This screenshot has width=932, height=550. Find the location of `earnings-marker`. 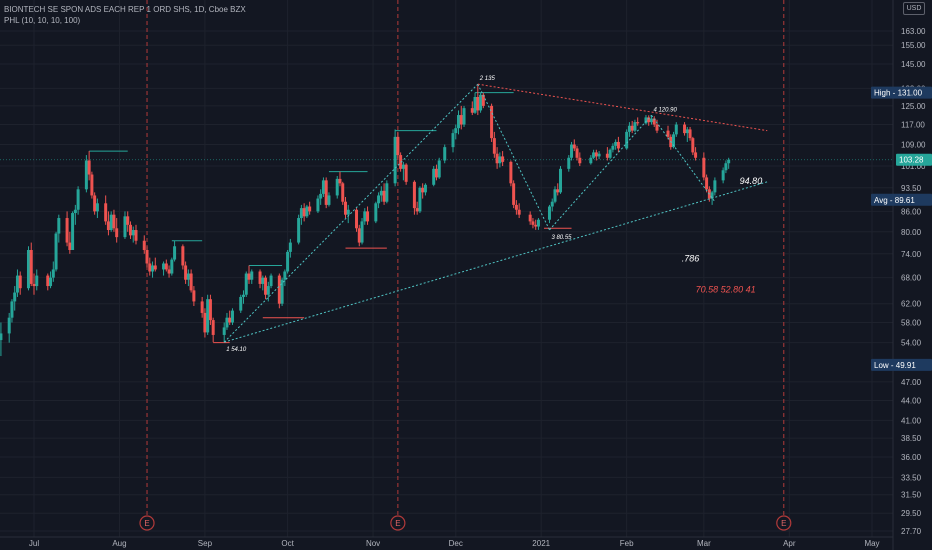

earnings-marker is located at coordinates (147, 523).